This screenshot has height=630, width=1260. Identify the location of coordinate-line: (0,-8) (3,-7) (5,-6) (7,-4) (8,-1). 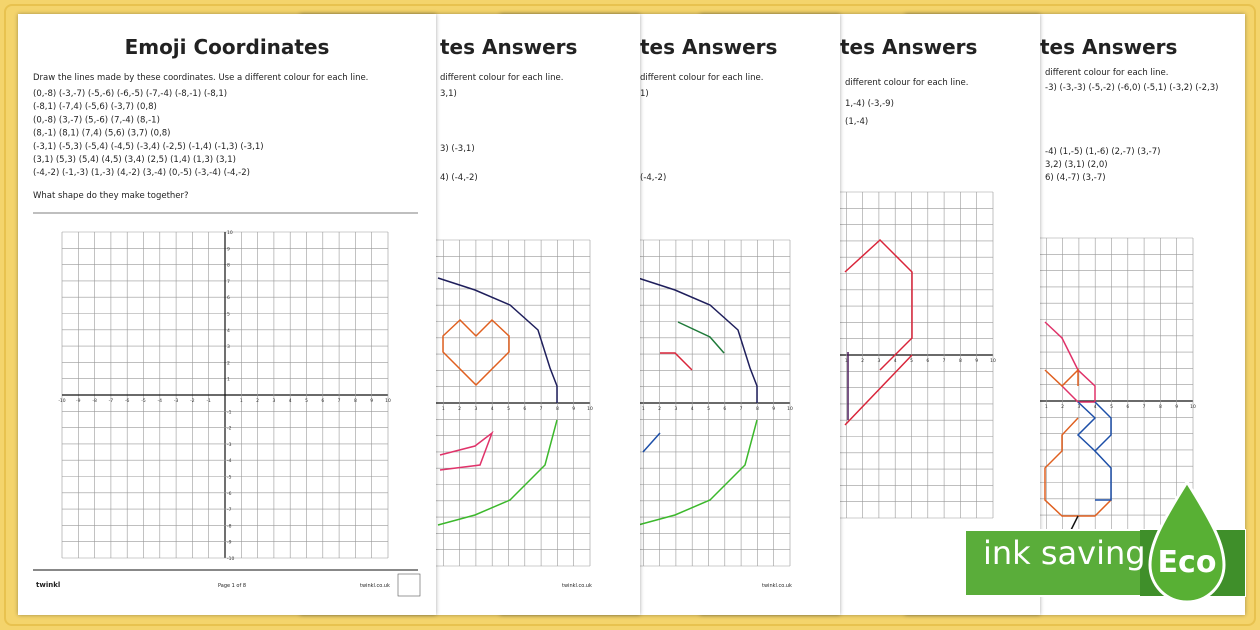
(96, 120).